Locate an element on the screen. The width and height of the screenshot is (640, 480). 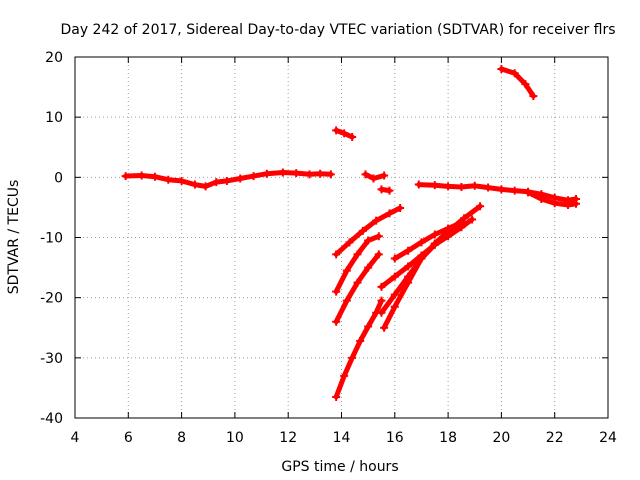
x-tick-label: 16 is located at coordinates (395, 438).